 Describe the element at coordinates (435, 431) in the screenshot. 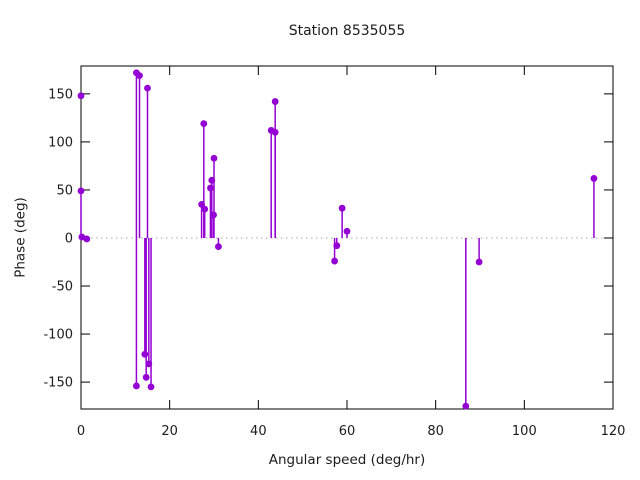

I see `x-tick-label: 80` at that location.